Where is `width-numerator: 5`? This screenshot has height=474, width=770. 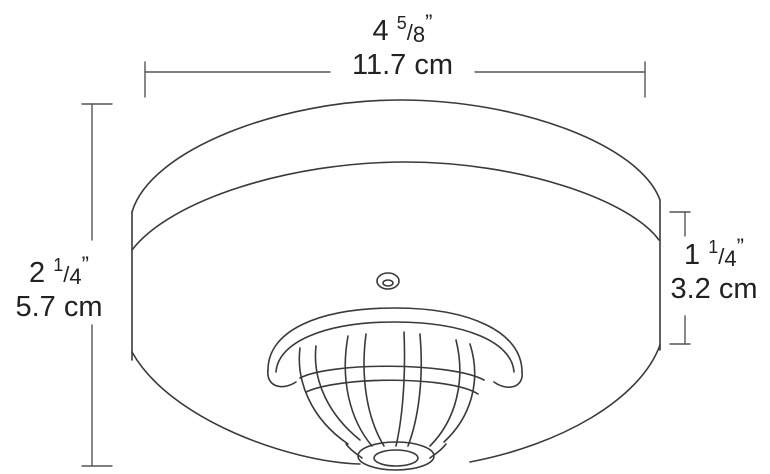 width-numerator: 5 is located at coordinates (401, 23).